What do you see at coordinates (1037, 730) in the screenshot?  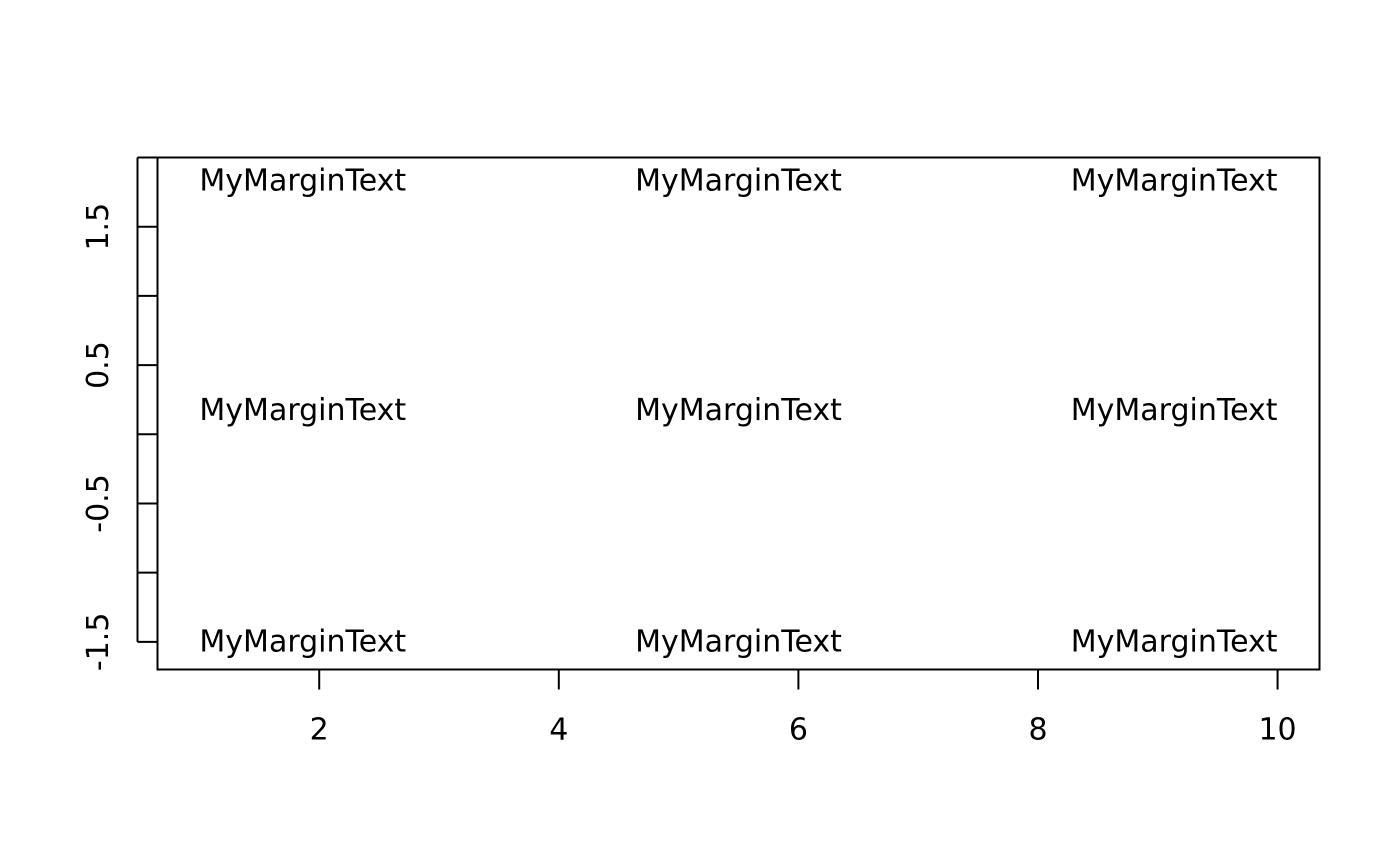 I see `x-tick-label: 8` at bounding box center [1037, 730].